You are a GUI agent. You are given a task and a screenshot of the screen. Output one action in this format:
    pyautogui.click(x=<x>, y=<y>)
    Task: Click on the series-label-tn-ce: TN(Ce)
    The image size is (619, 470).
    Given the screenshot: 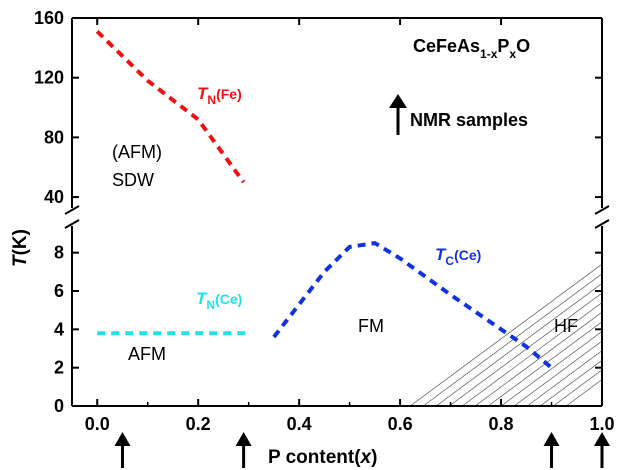 What is the action you would take?
    pyautogui.click(x=219, y=300)
    